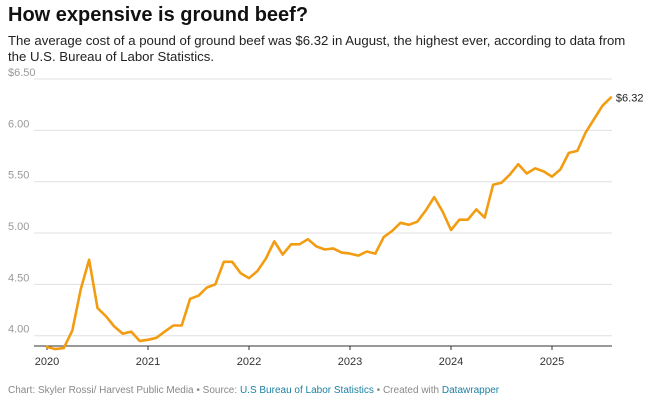 The image size is (652, 404). What do you see at coordinates (148, 362) in the screenshot?
I see `x-tick-label: 2021` at bounding box center [148, 362].